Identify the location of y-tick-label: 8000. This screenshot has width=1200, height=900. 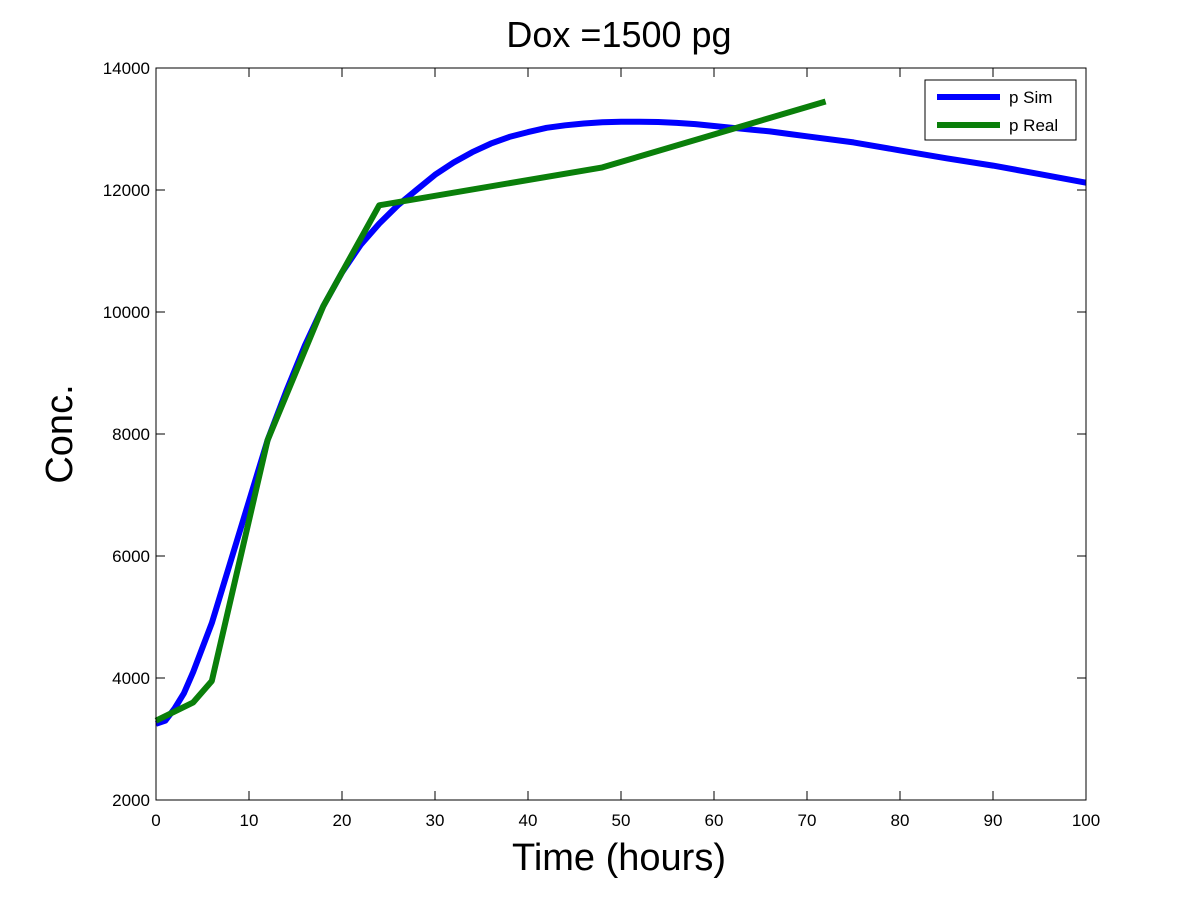
(131, 434).